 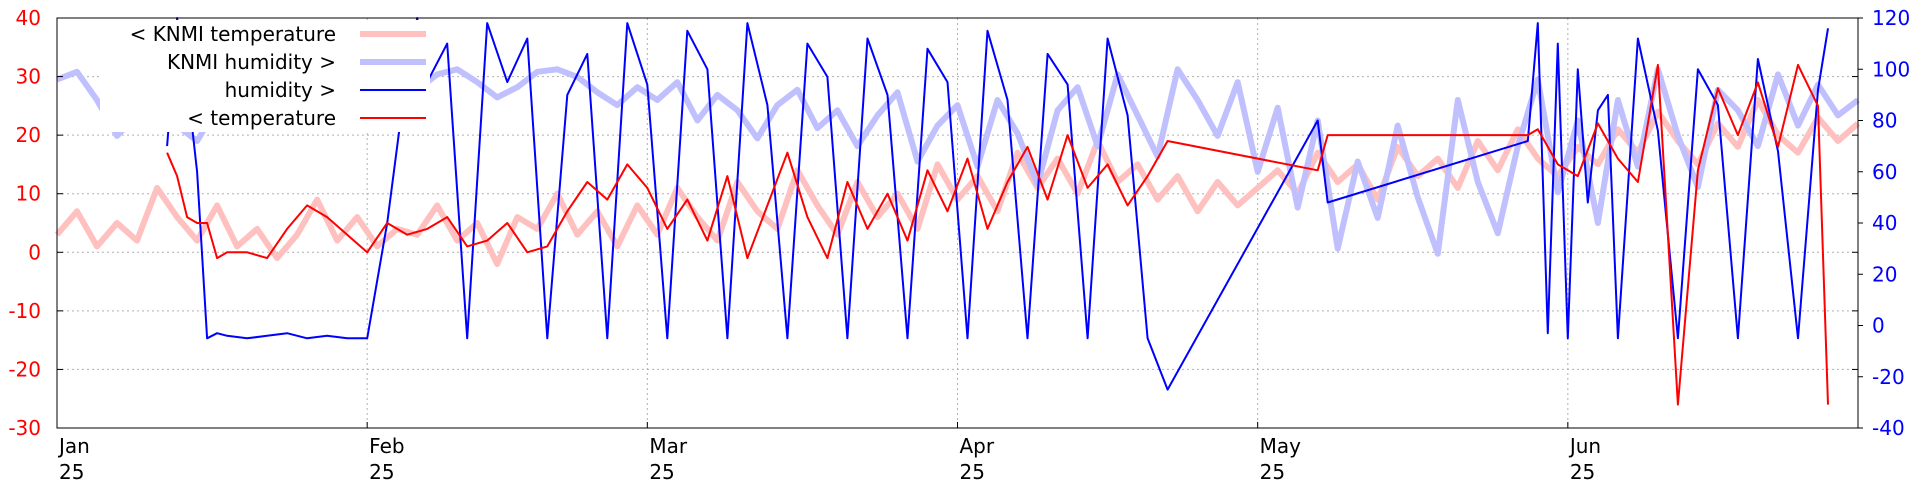 What do you see at coordinates (280, 90) in the screenshot?
I see `legend-label: humidity >` at bounding box center [280, 90].